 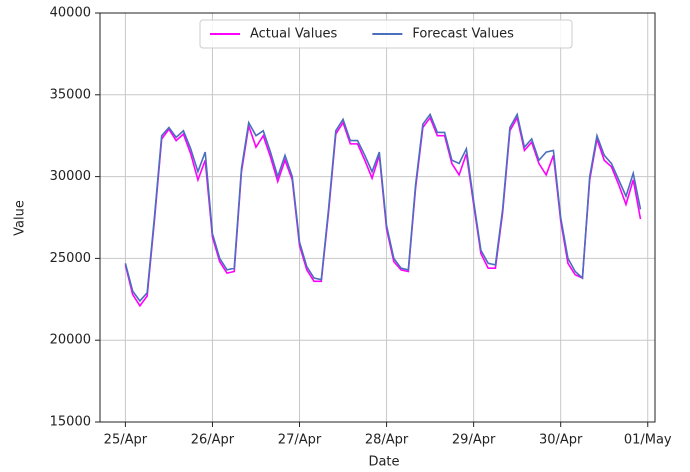 What do you see at coordinates (386, 34) in the screenshot?
I see `legend: Actual Values Forecast Values` at bounding box center [386, 34].